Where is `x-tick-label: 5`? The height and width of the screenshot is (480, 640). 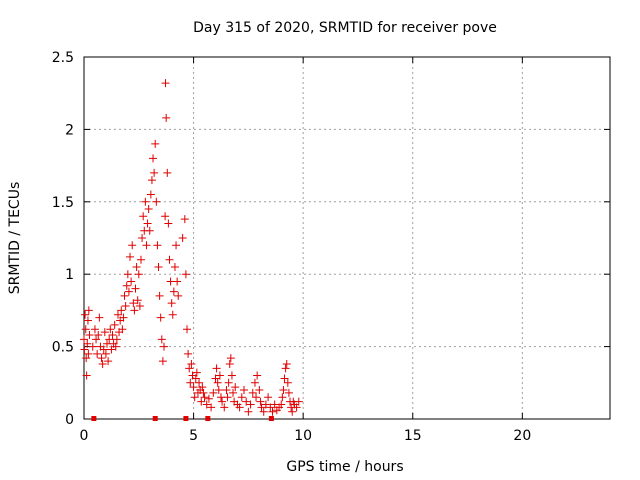 x-tick-label: 5 is located at coordinates (193, 436).